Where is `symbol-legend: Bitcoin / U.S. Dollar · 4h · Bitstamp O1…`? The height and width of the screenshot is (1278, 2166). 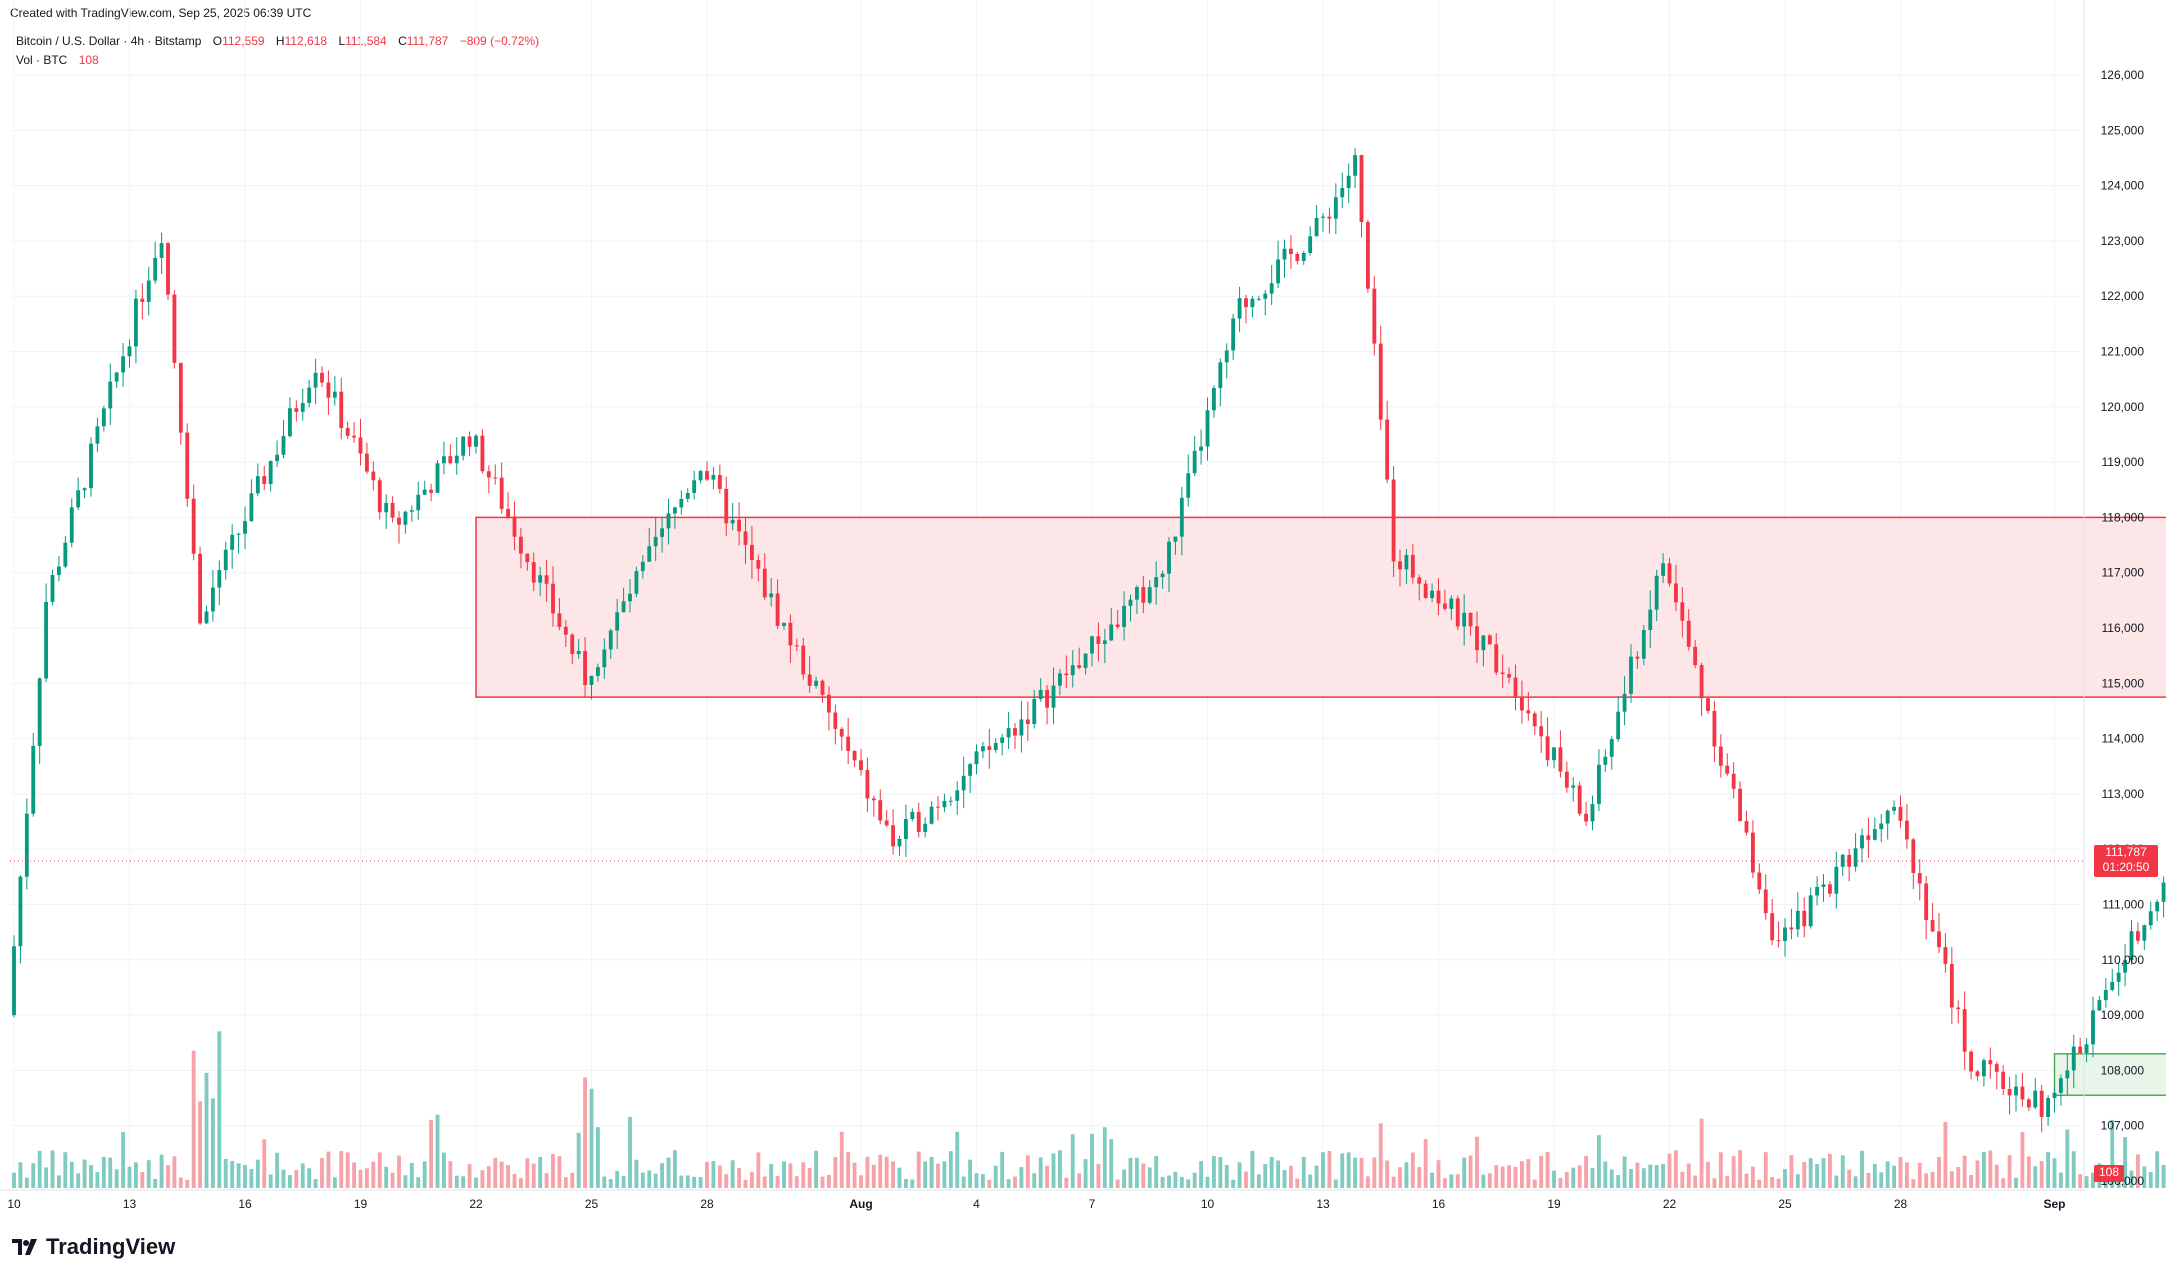
symbol-legend: Bitcoin / U.S. Dollar · 4h · Bitstamp O1… is located at coordinates (277, 41).